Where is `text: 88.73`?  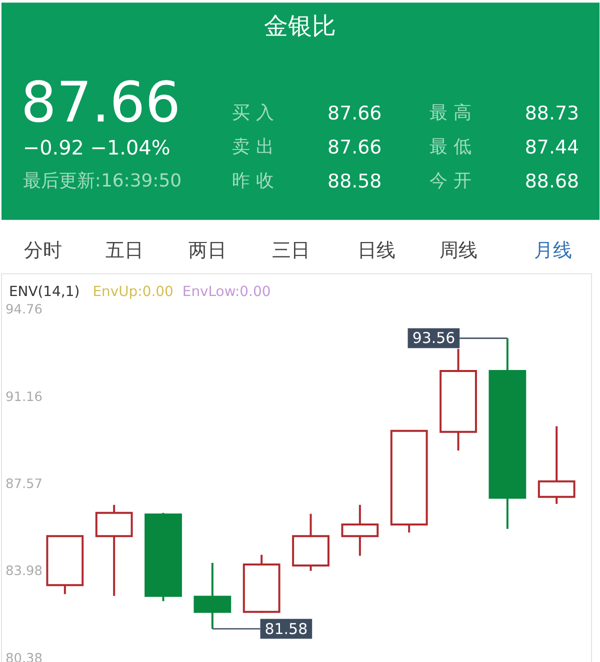 text: 88.73 is located at coordinates (552, 113).